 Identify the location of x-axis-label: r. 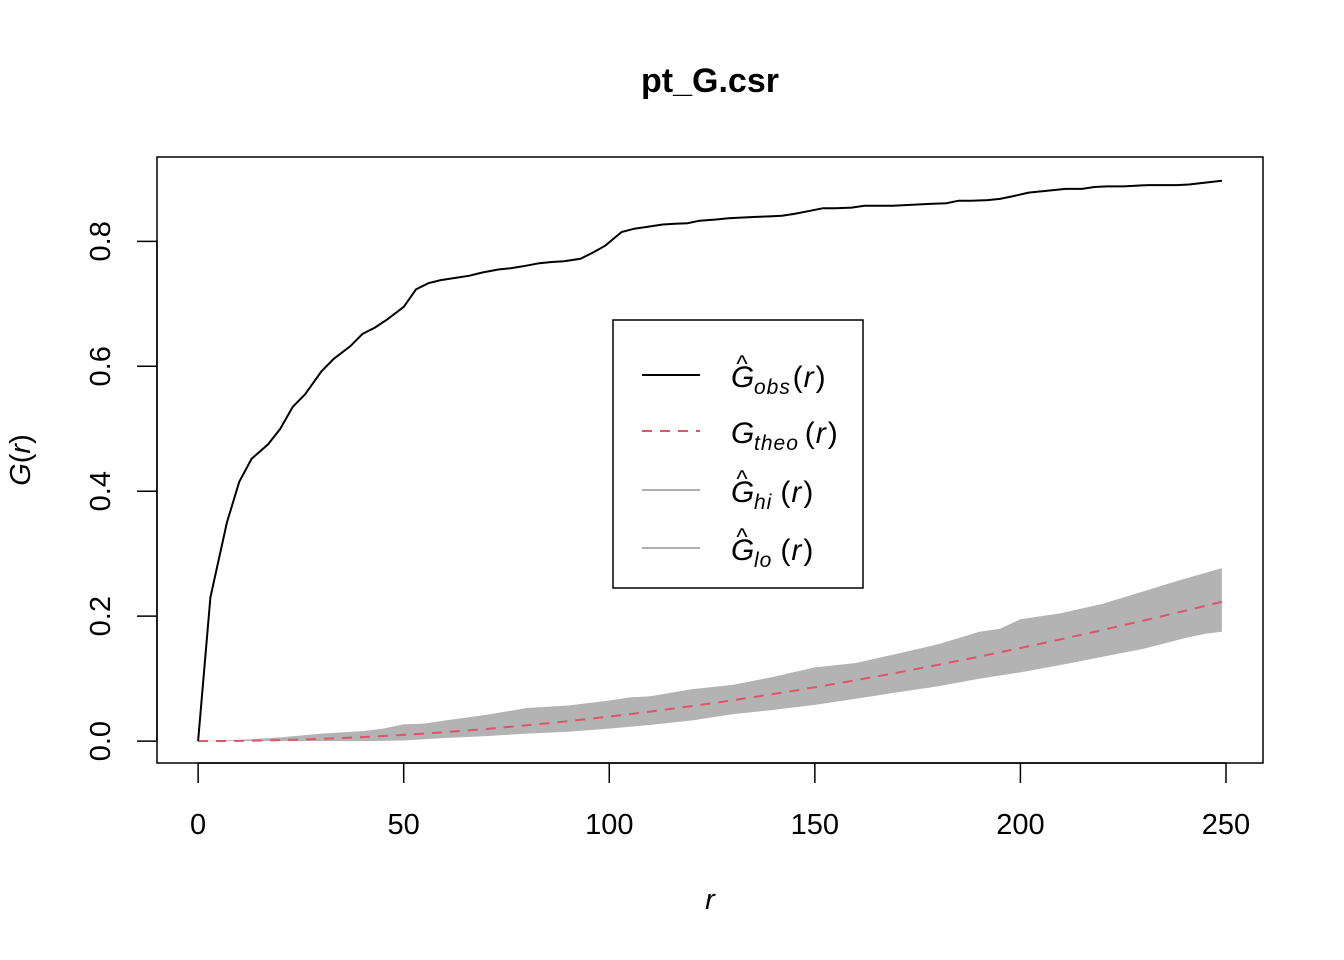
(710, 900).